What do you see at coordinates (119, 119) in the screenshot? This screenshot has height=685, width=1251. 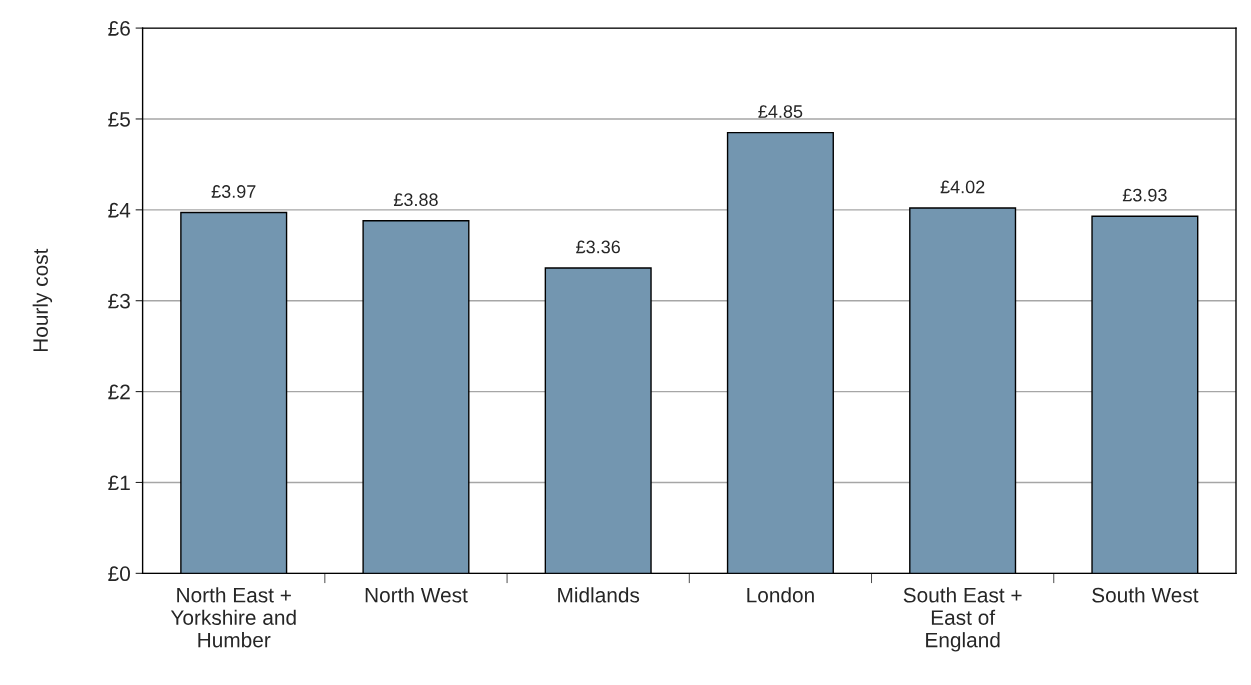 I see `y-tick-label: £5` at bounding box center [119, 119].